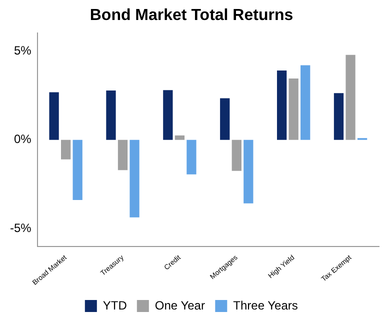  Describe the element at coordinates (179, 305) in the screenshot. I see `legend-label: One Year` at that location.